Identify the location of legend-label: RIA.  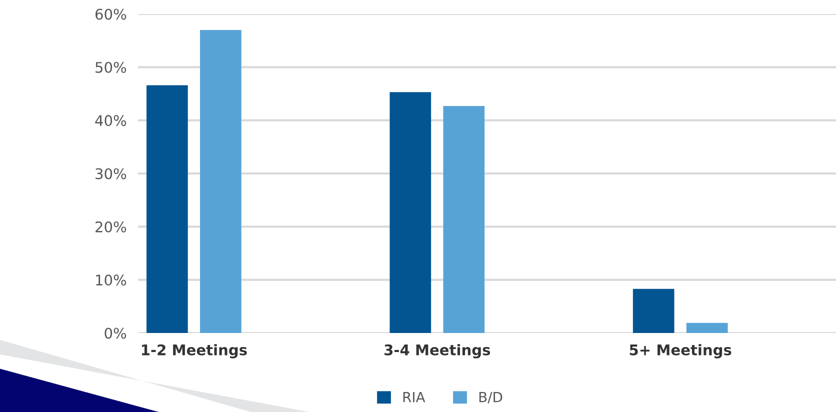
(414, 397).